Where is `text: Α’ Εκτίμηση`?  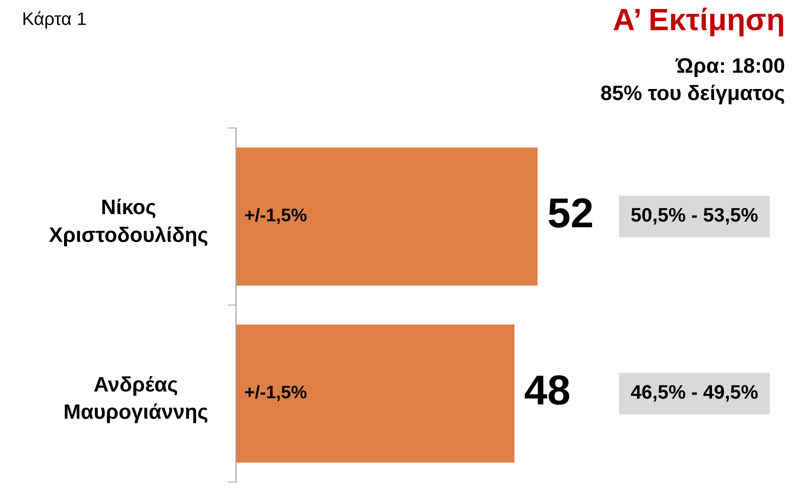
text: Α’ Εκτίμηση is located at coordinates (699, 22).